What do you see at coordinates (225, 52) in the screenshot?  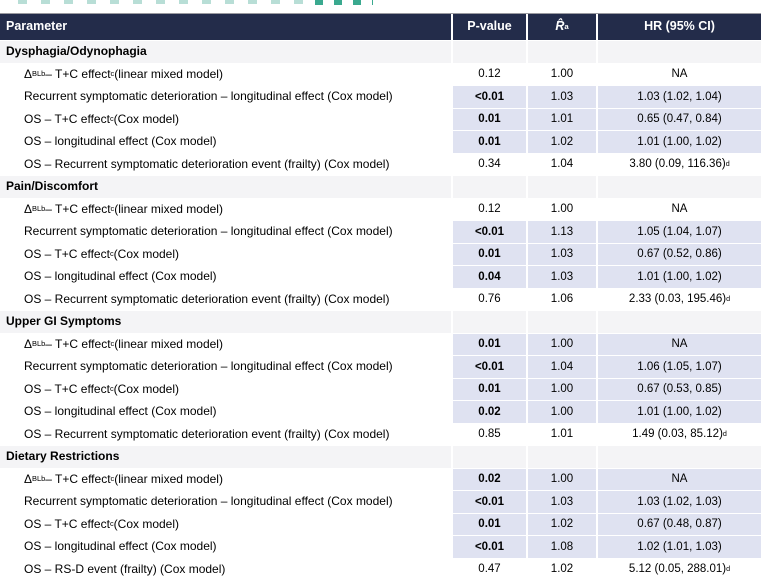 I see `section-title-1: Dysphagia/Odynophagia` at bounding box center [225, 52].